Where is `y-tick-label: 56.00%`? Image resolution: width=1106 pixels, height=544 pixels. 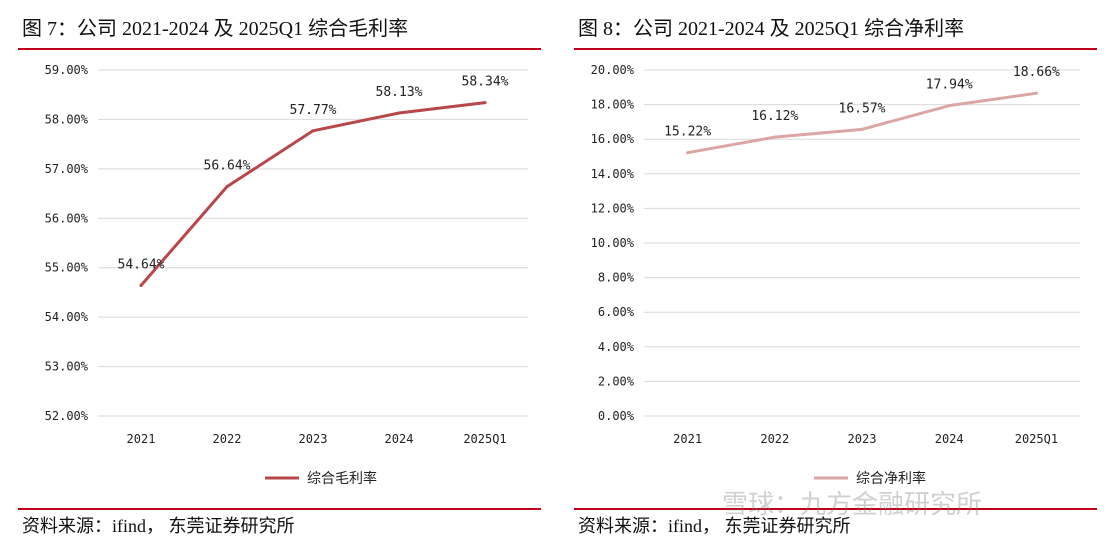 y-tick-label: 56.00% is located at coordinates (67, 218).